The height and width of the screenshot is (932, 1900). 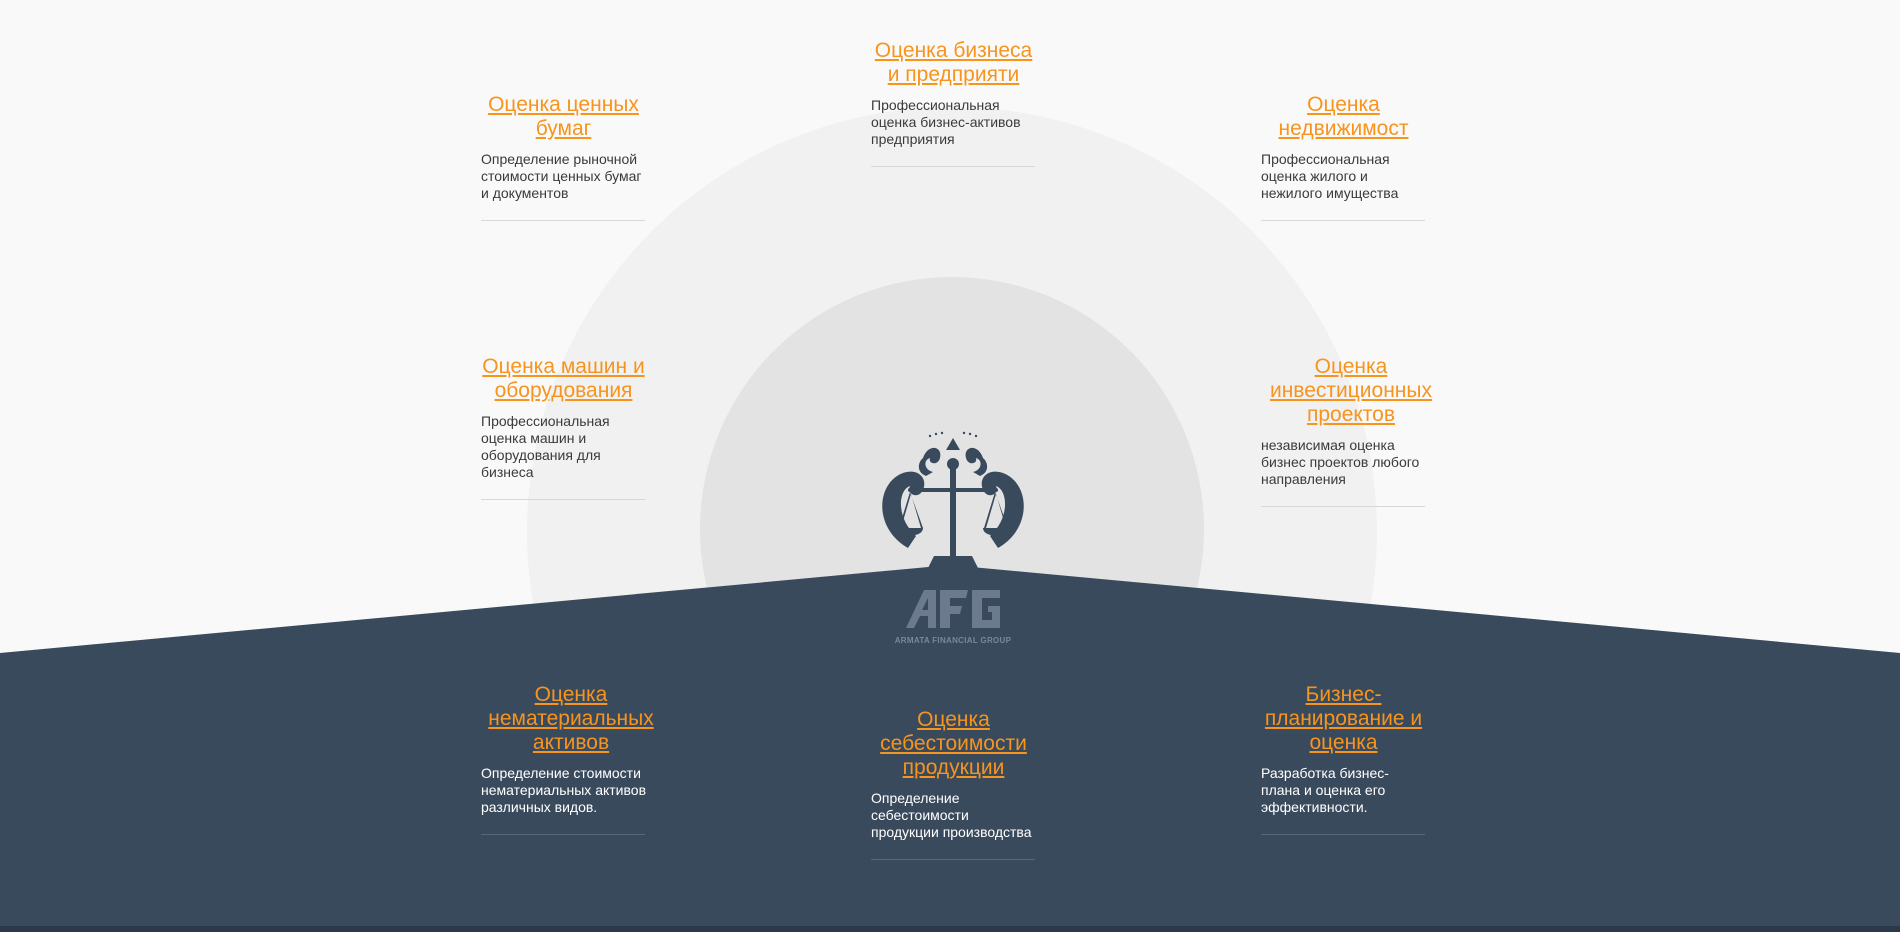 What do you see at coordinates (950, 929) in the screenshot?
I see `bottom-bar` at bounding box center [950, 929].